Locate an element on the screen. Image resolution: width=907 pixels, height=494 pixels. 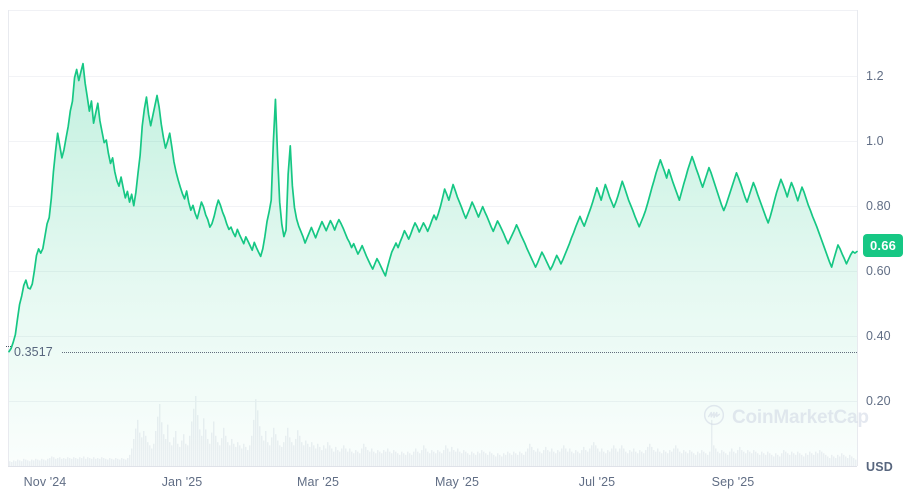
y-axis-tick-label: 0.20 is located at coordinates (878, 401).